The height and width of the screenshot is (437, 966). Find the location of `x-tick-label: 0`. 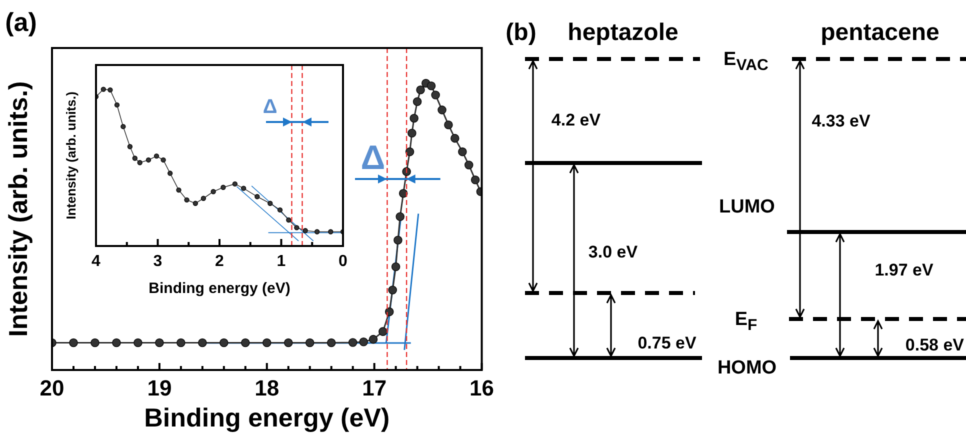

x-tick-label: 0 is located at coordinates (343, 261).